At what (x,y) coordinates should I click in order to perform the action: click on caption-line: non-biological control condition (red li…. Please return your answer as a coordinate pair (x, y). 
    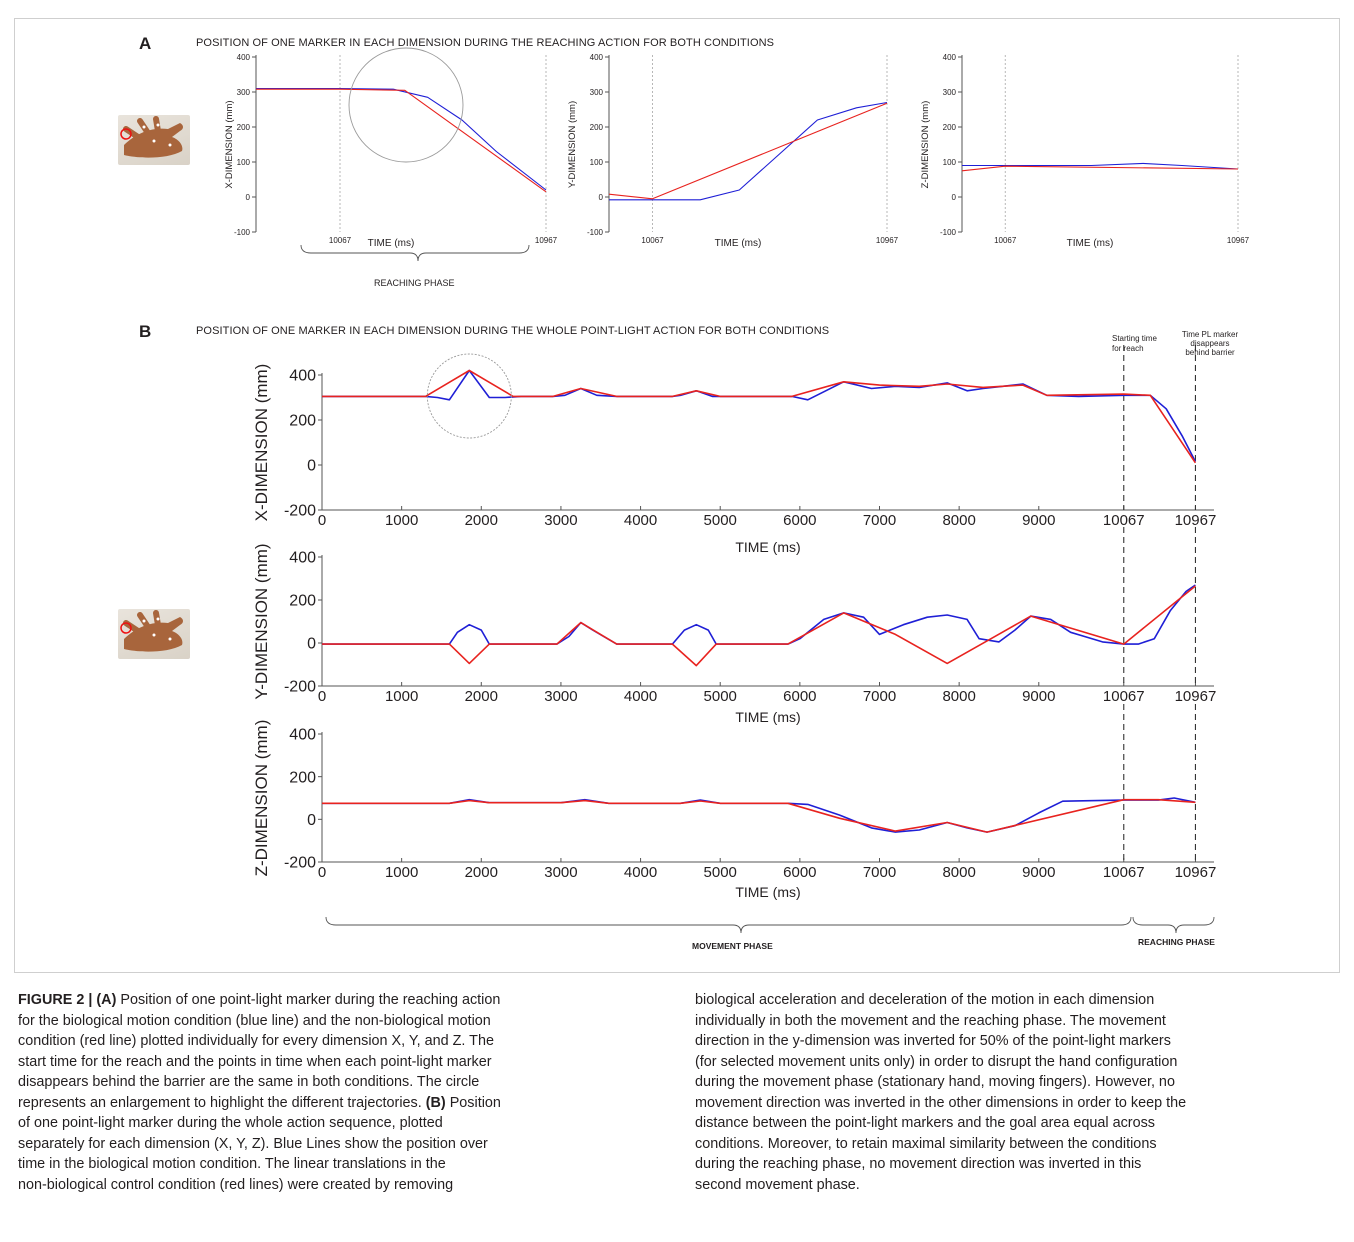
    Looking at the image, I should click on (343, 1185).